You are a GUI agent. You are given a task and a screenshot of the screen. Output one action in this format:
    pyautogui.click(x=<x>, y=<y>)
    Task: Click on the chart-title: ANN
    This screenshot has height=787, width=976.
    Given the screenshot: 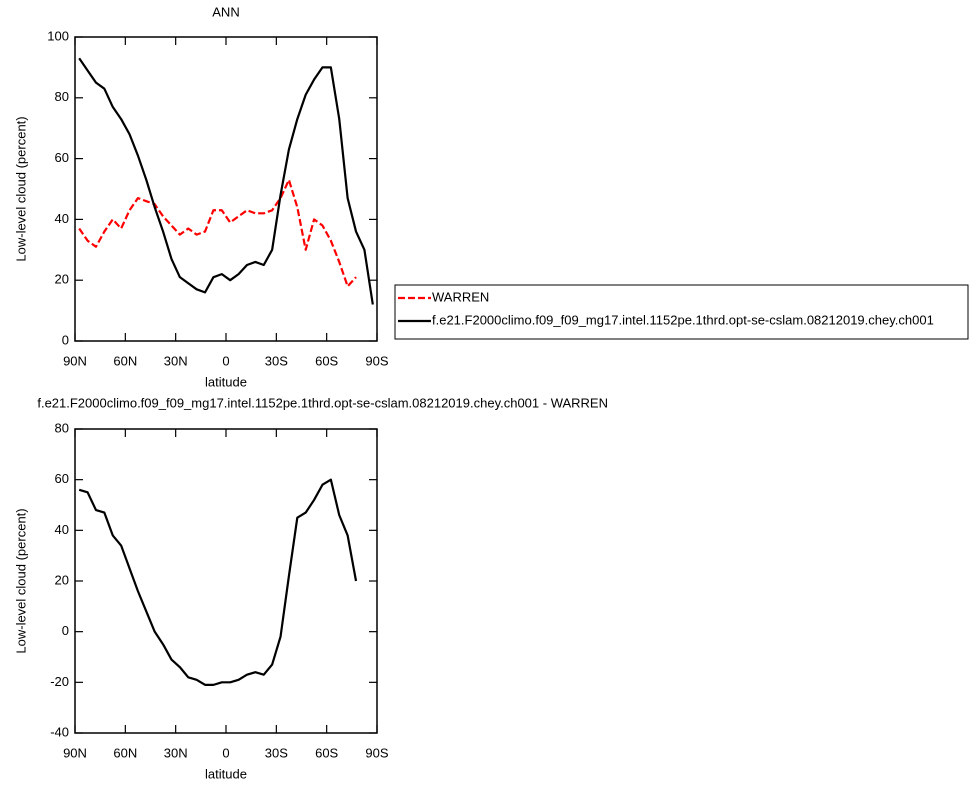 What is the action you would take?
    pyautogui.click(x=225, y=11)
    